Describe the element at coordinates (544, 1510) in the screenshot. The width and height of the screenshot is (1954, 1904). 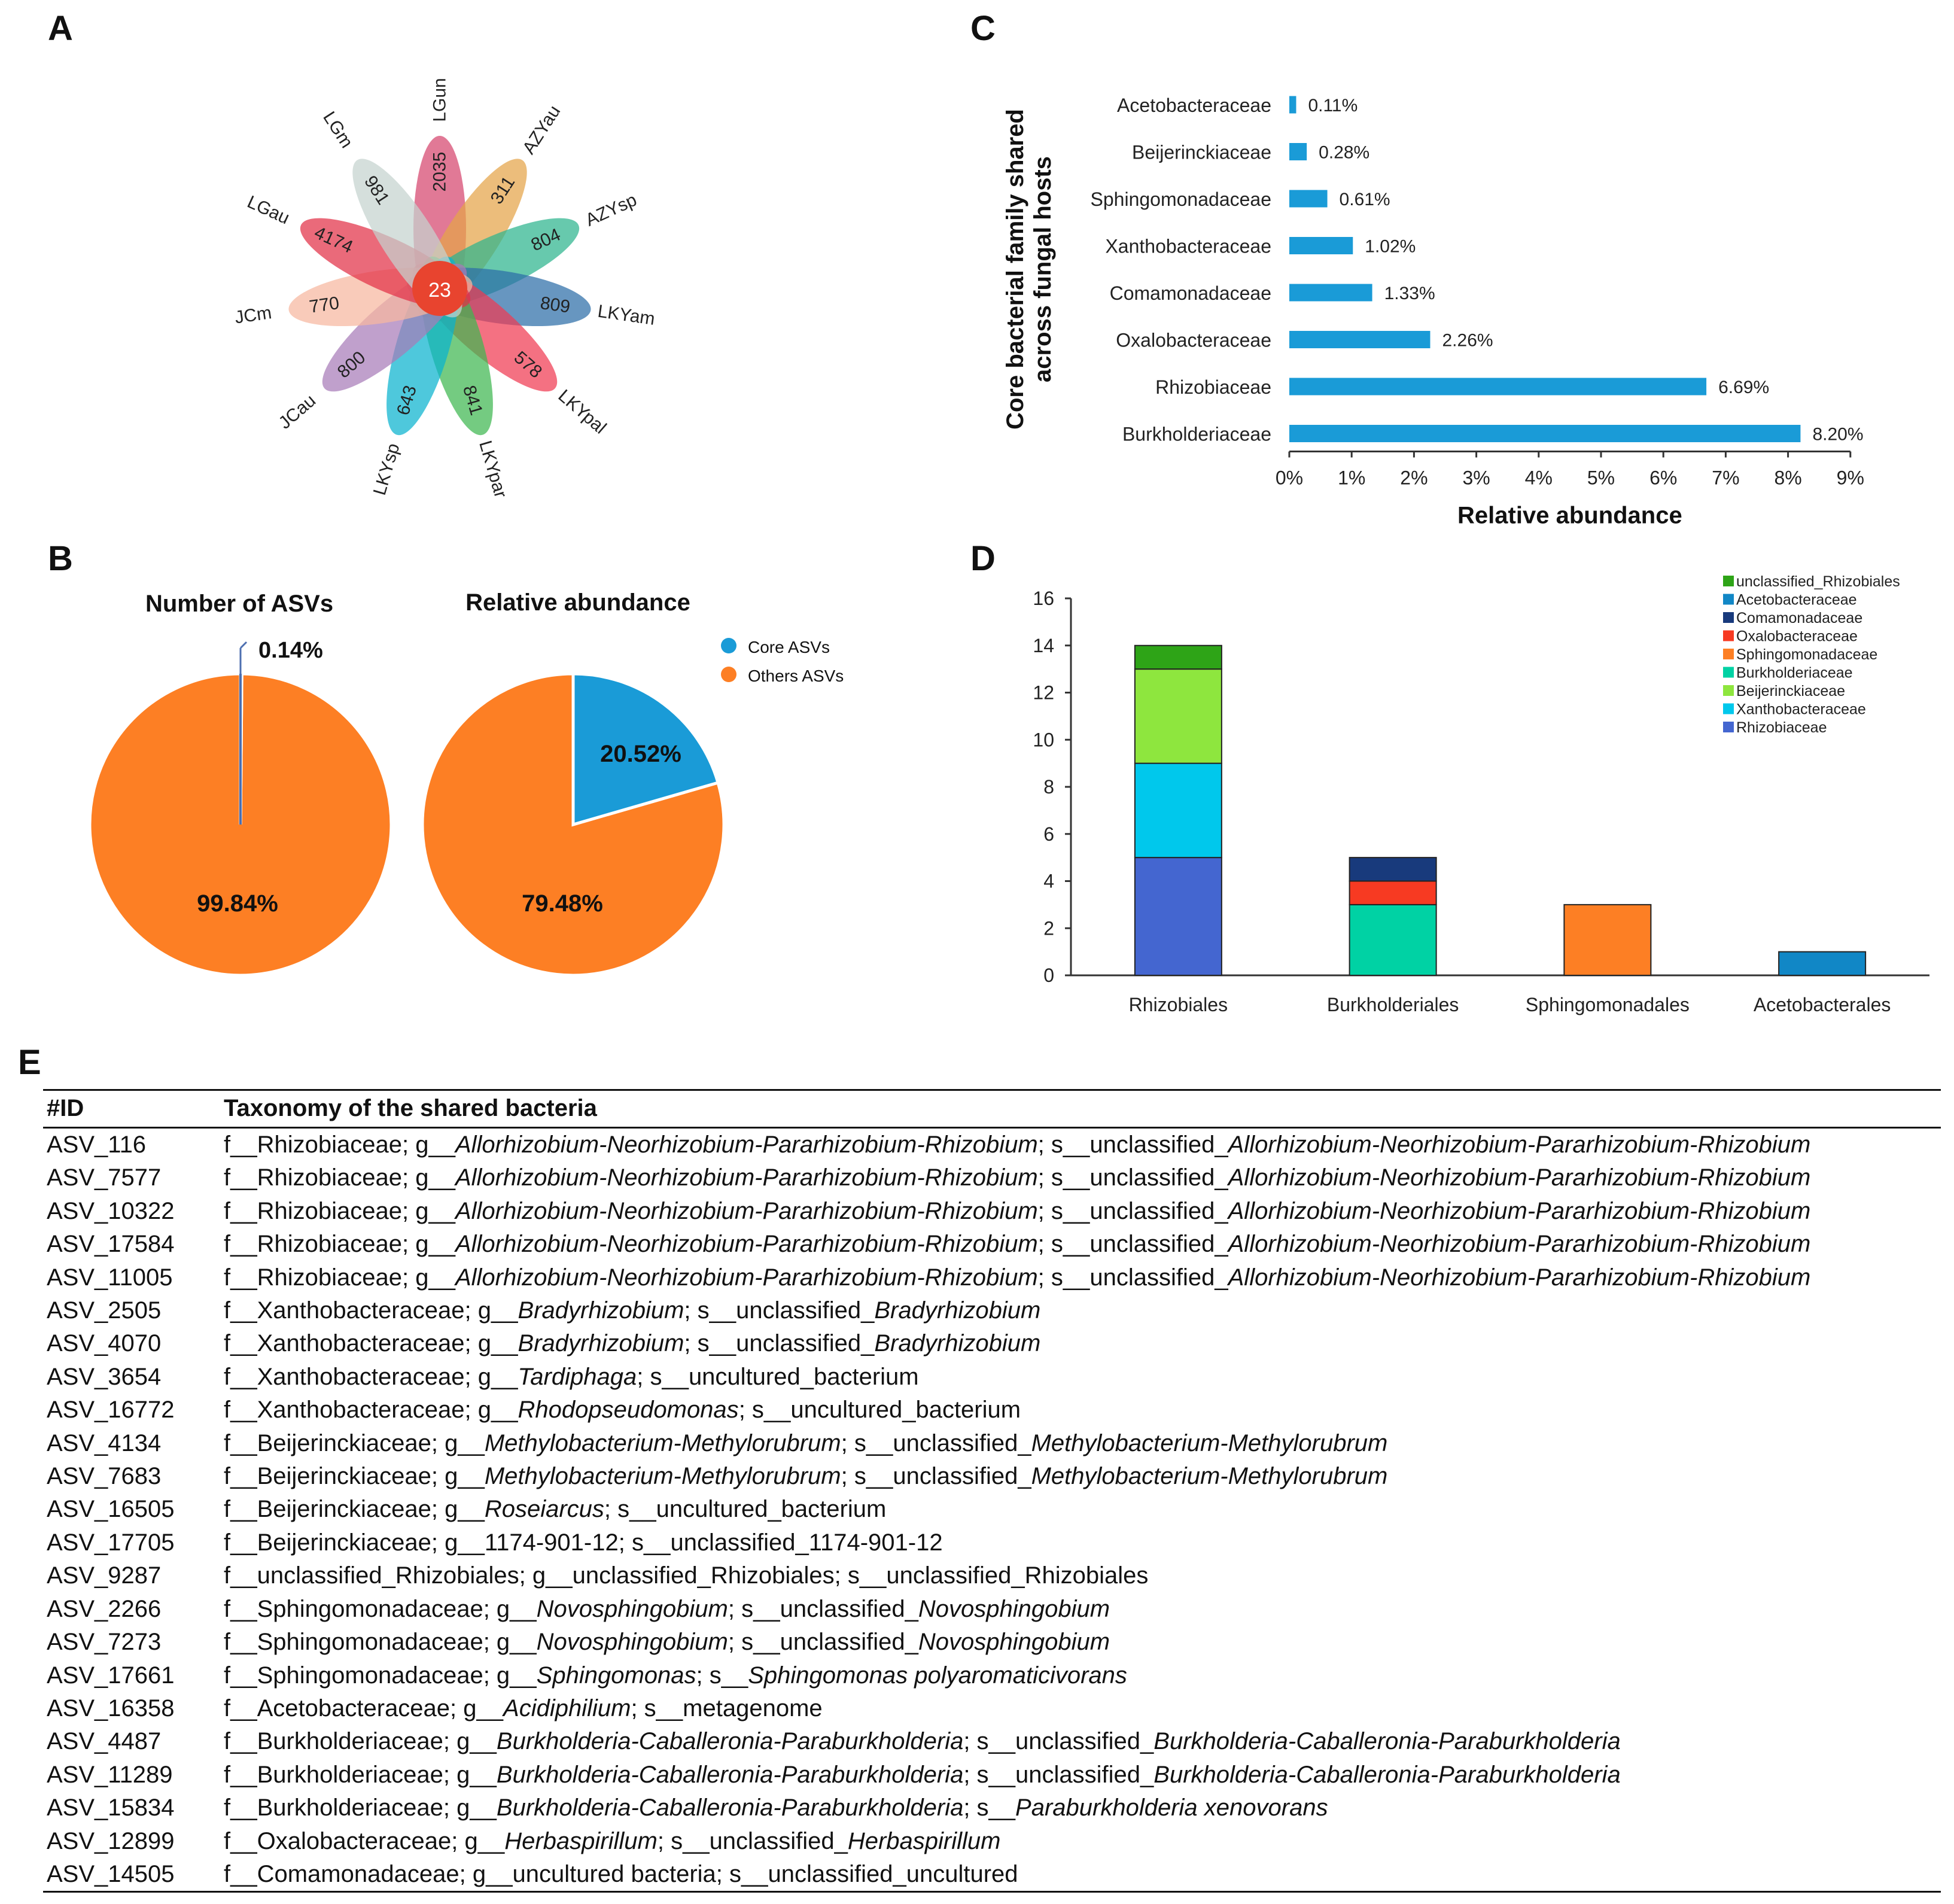
I see `taxon-italic: Roseiarcus` at that location.